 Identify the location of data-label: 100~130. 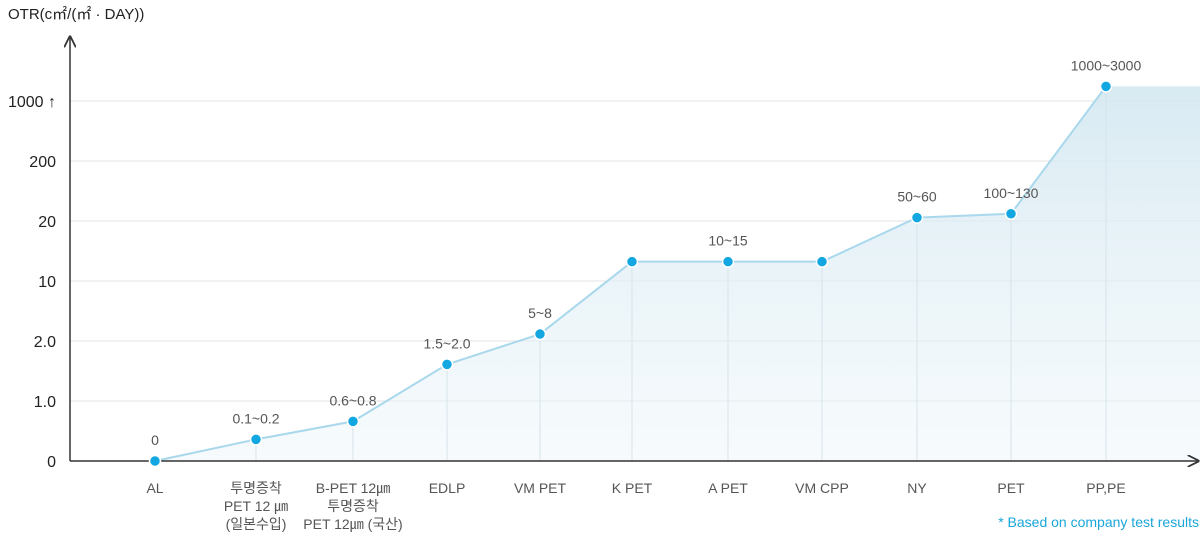
(1011, 193).